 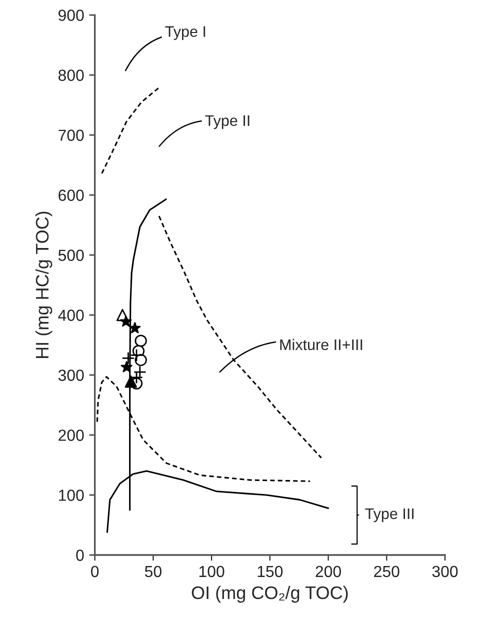 What do you see at coordinates (387, 572) in the screenshot?
I see `x-tick-label: 250` at bounding box center [387, 572].